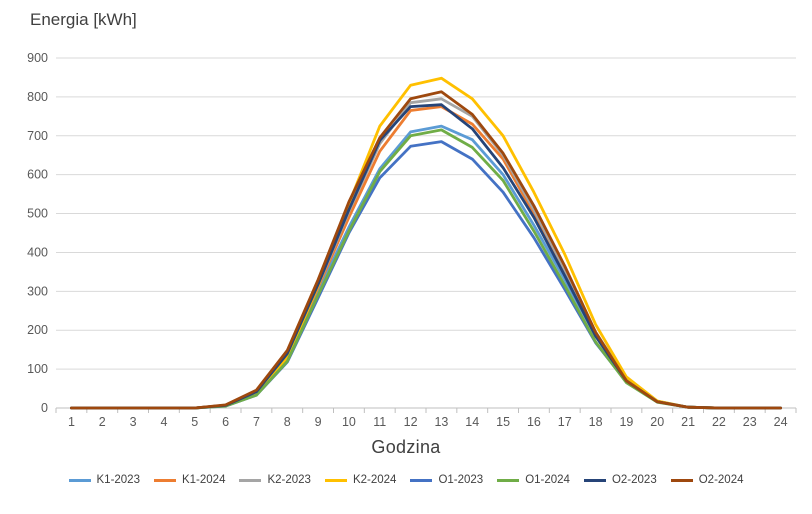  I want to click on y-tick-label: 200, so click(37, 330).